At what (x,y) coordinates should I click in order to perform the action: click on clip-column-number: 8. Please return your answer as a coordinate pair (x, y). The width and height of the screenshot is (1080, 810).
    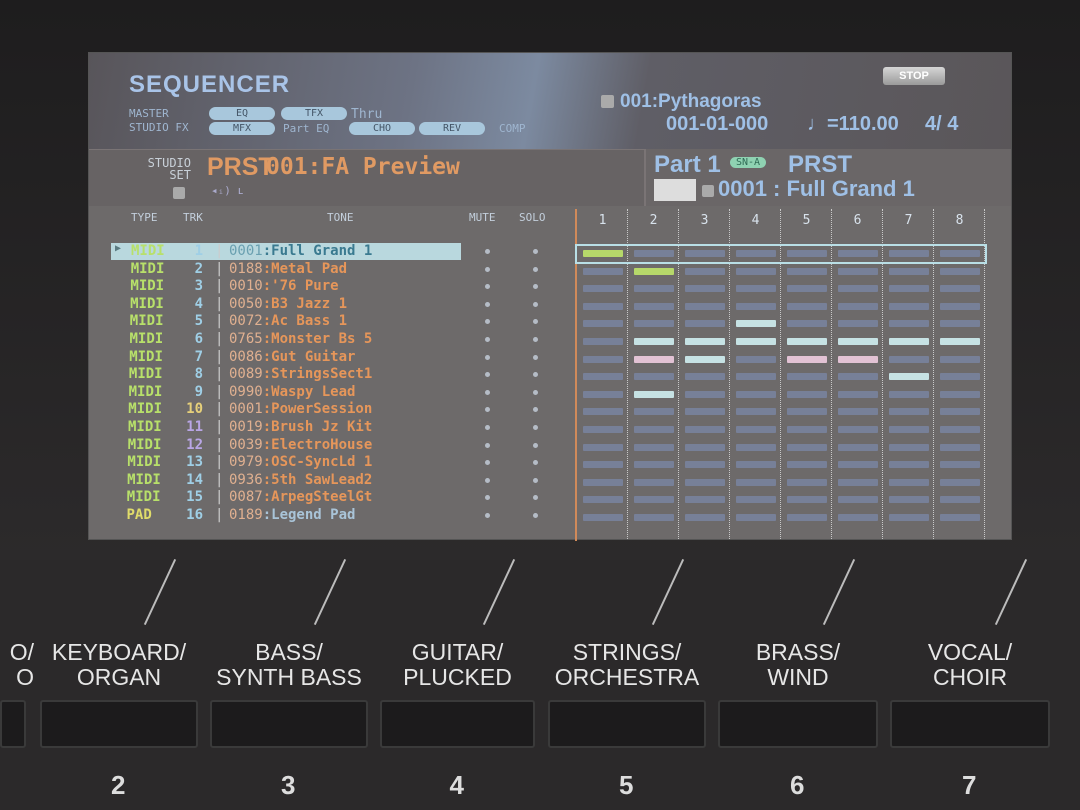
    Looking at the image, I should click on (959, 220).